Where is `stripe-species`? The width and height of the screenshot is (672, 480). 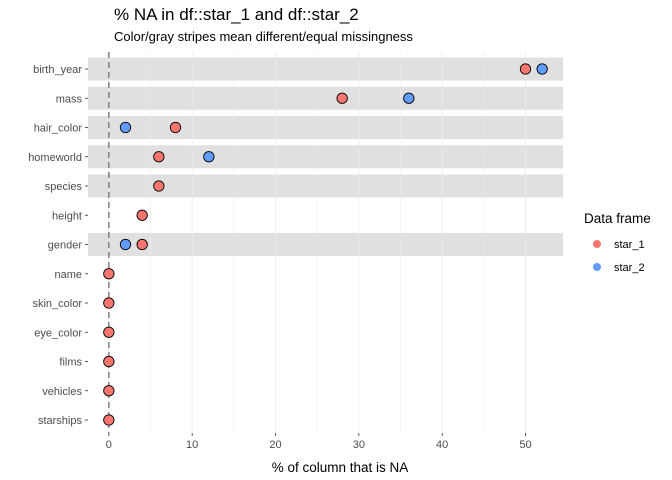 stripe-species is located at coordinates (325, 186).